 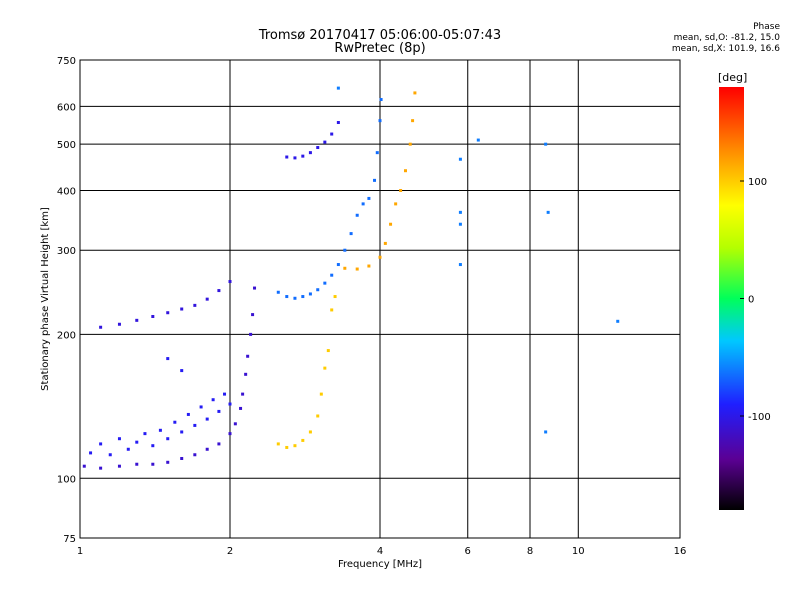 I want to click on phase-heading: Phase, so click(x=766, y=27).